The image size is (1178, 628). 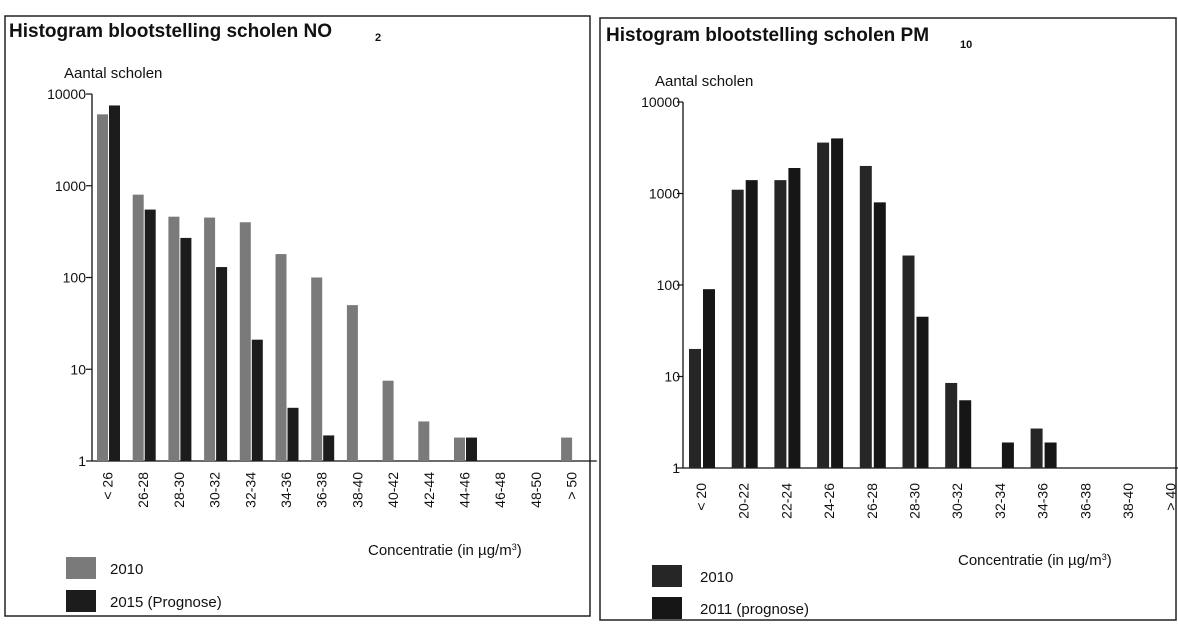 What do you see at coordinates (676, 468) in the screenshot?
I see `chart-2-y-tick-label: 1` at bounding box center [676, 468].